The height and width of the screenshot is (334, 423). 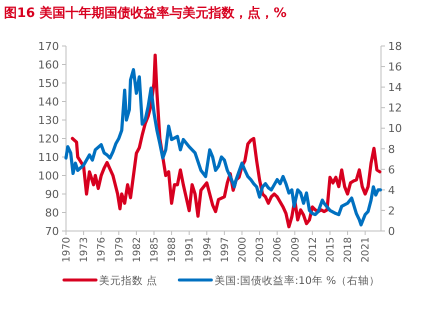 What do you see at coordinates (297, 280) in the screenshot?
I see `legend-label: 美国:国债收益率:10年 %（右轴）` at bounding box center [297, 280].